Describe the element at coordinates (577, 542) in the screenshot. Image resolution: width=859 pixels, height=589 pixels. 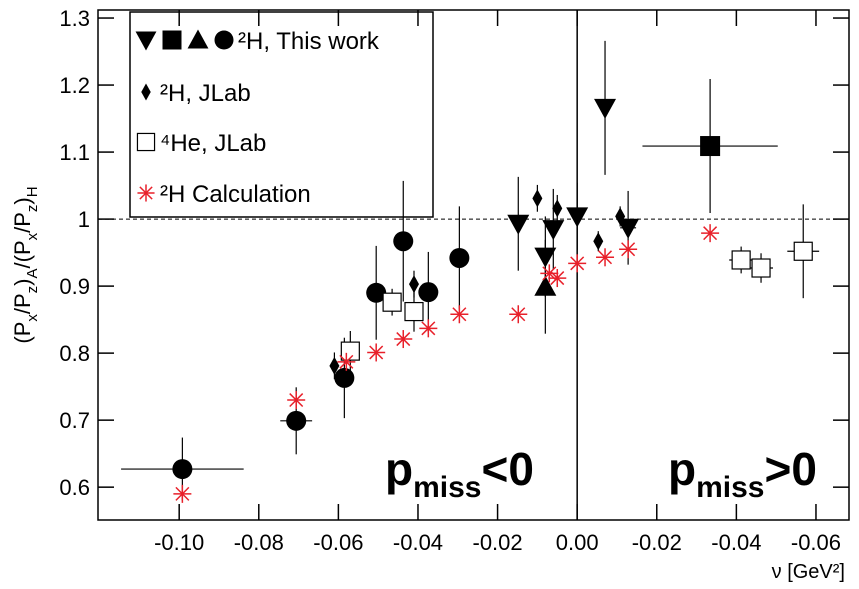
I see `x-tick-label: 0.00` at that location.